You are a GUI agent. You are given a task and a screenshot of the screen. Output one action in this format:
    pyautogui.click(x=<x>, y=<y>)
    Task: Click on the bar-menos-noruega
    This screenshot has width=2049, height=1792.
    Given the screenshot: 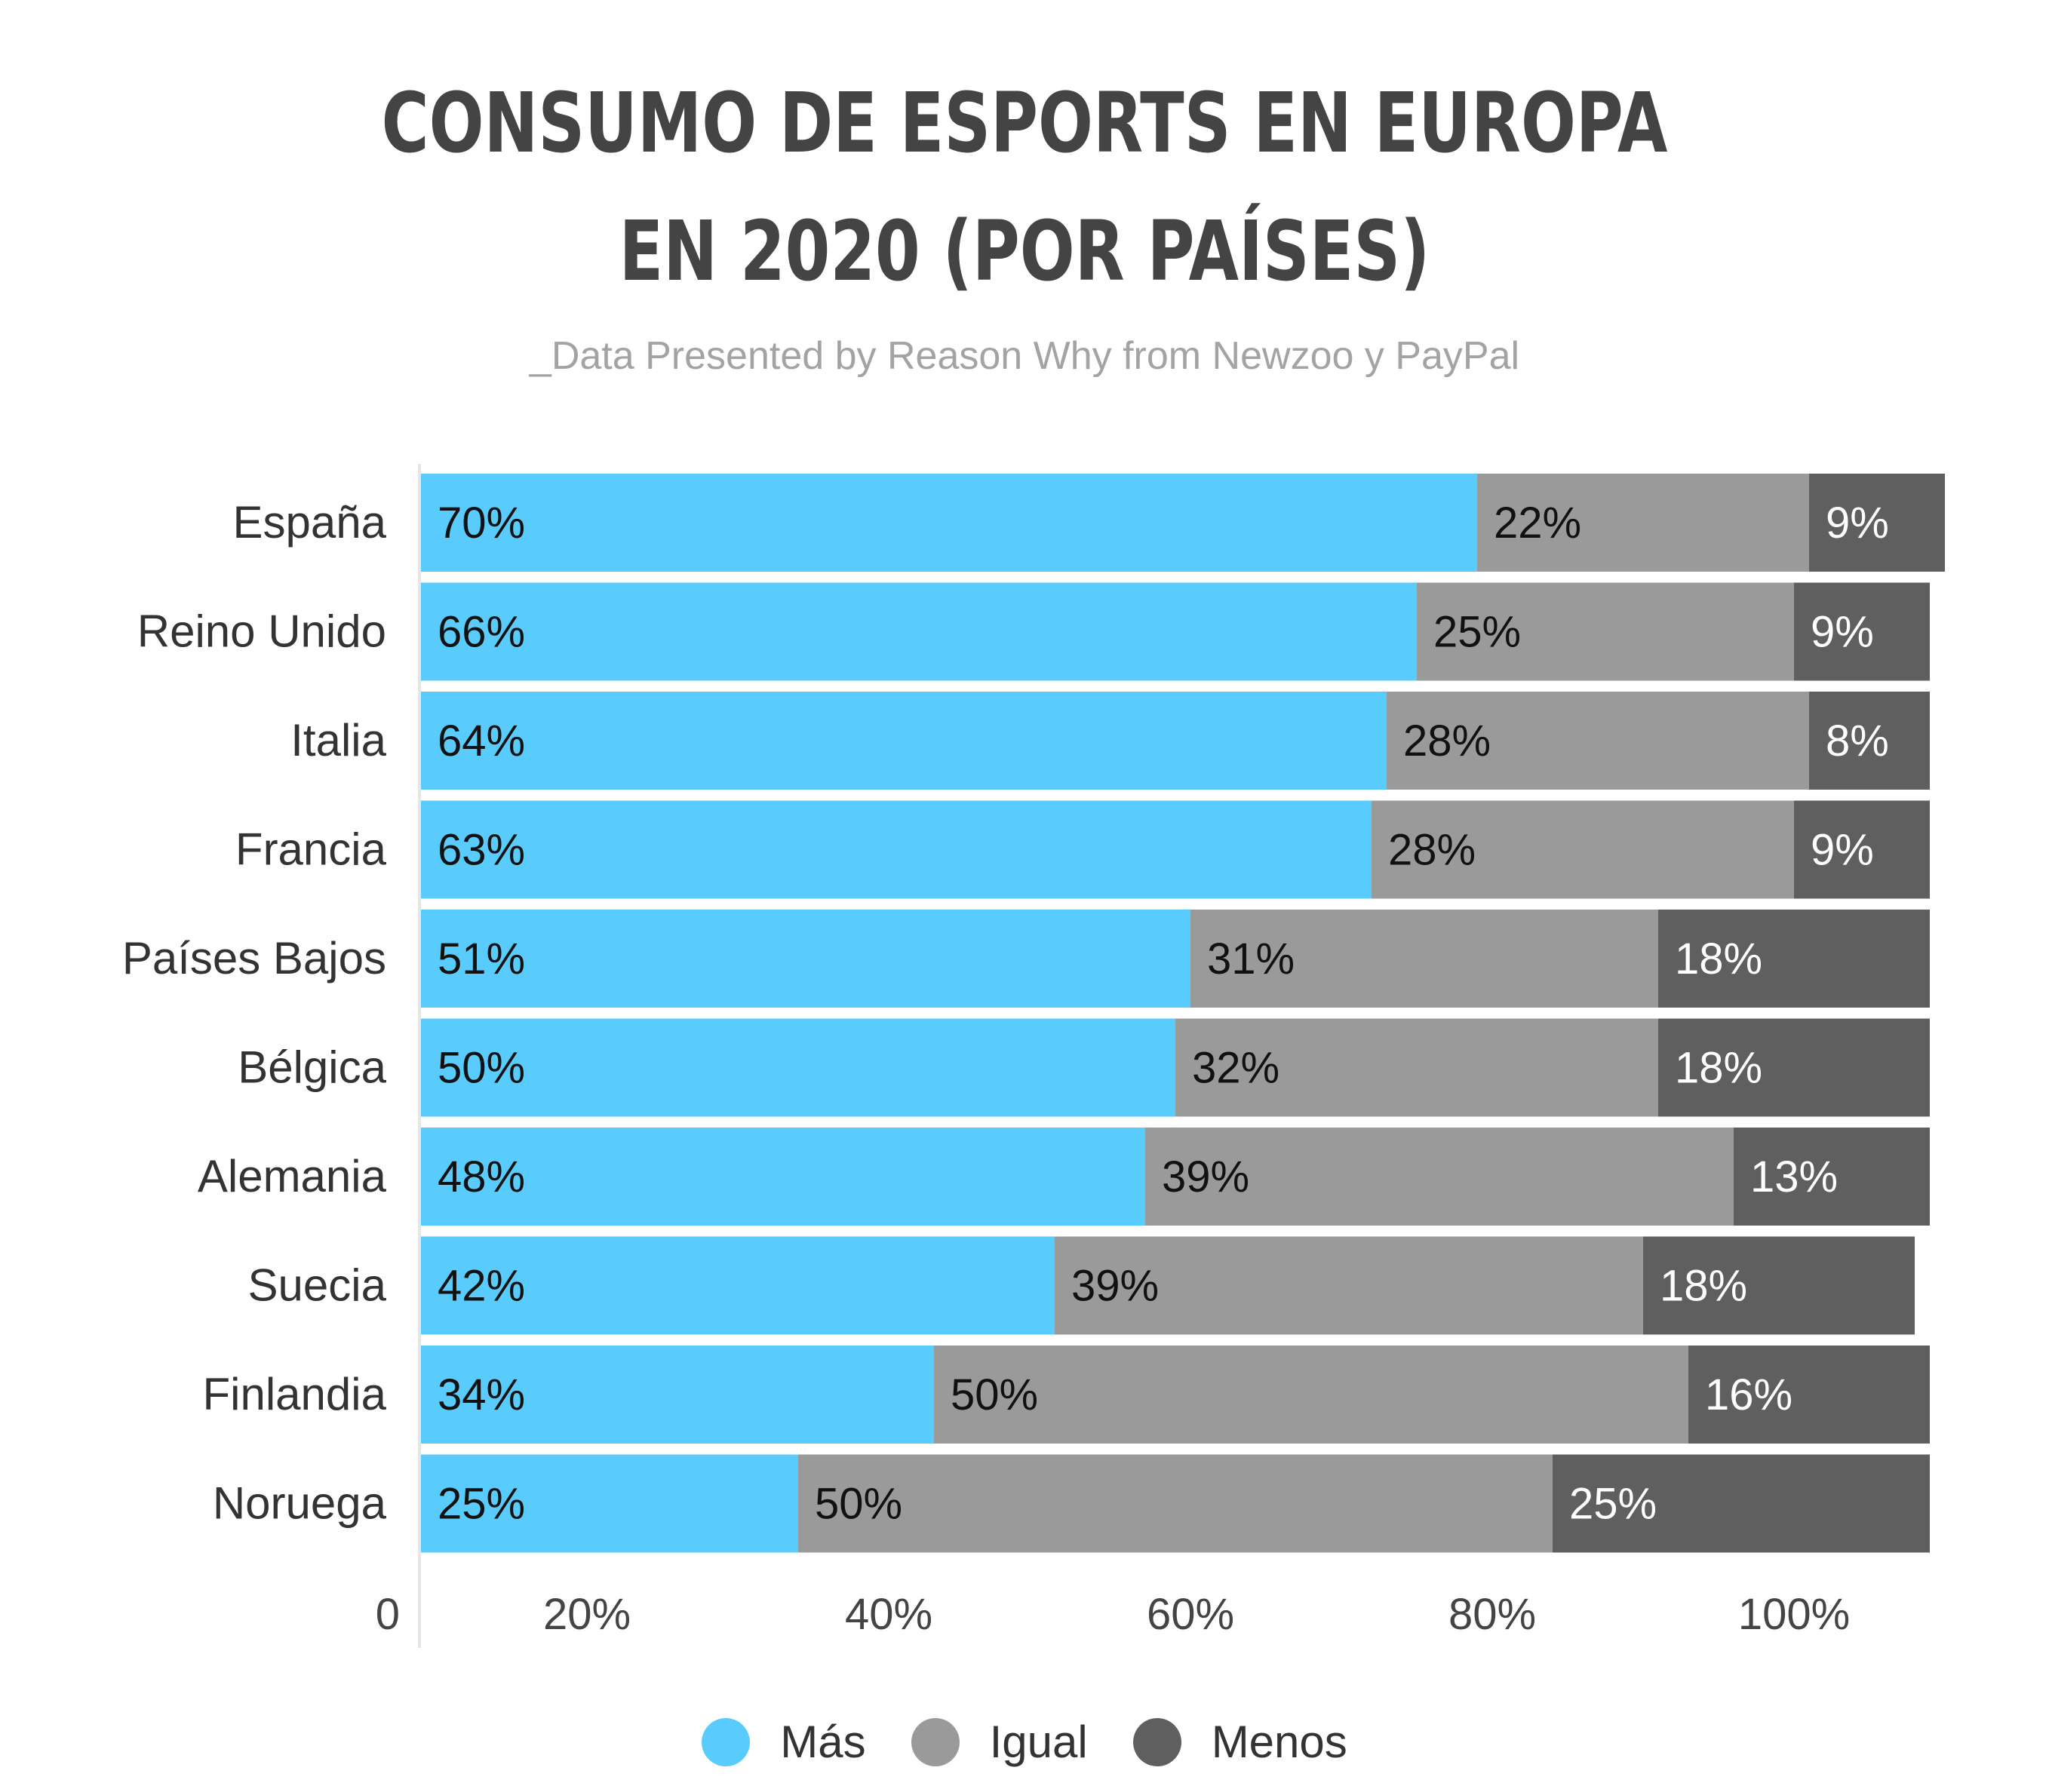 What is the action you would take?
    pyautogui.click(x=1741, y=1503)
    